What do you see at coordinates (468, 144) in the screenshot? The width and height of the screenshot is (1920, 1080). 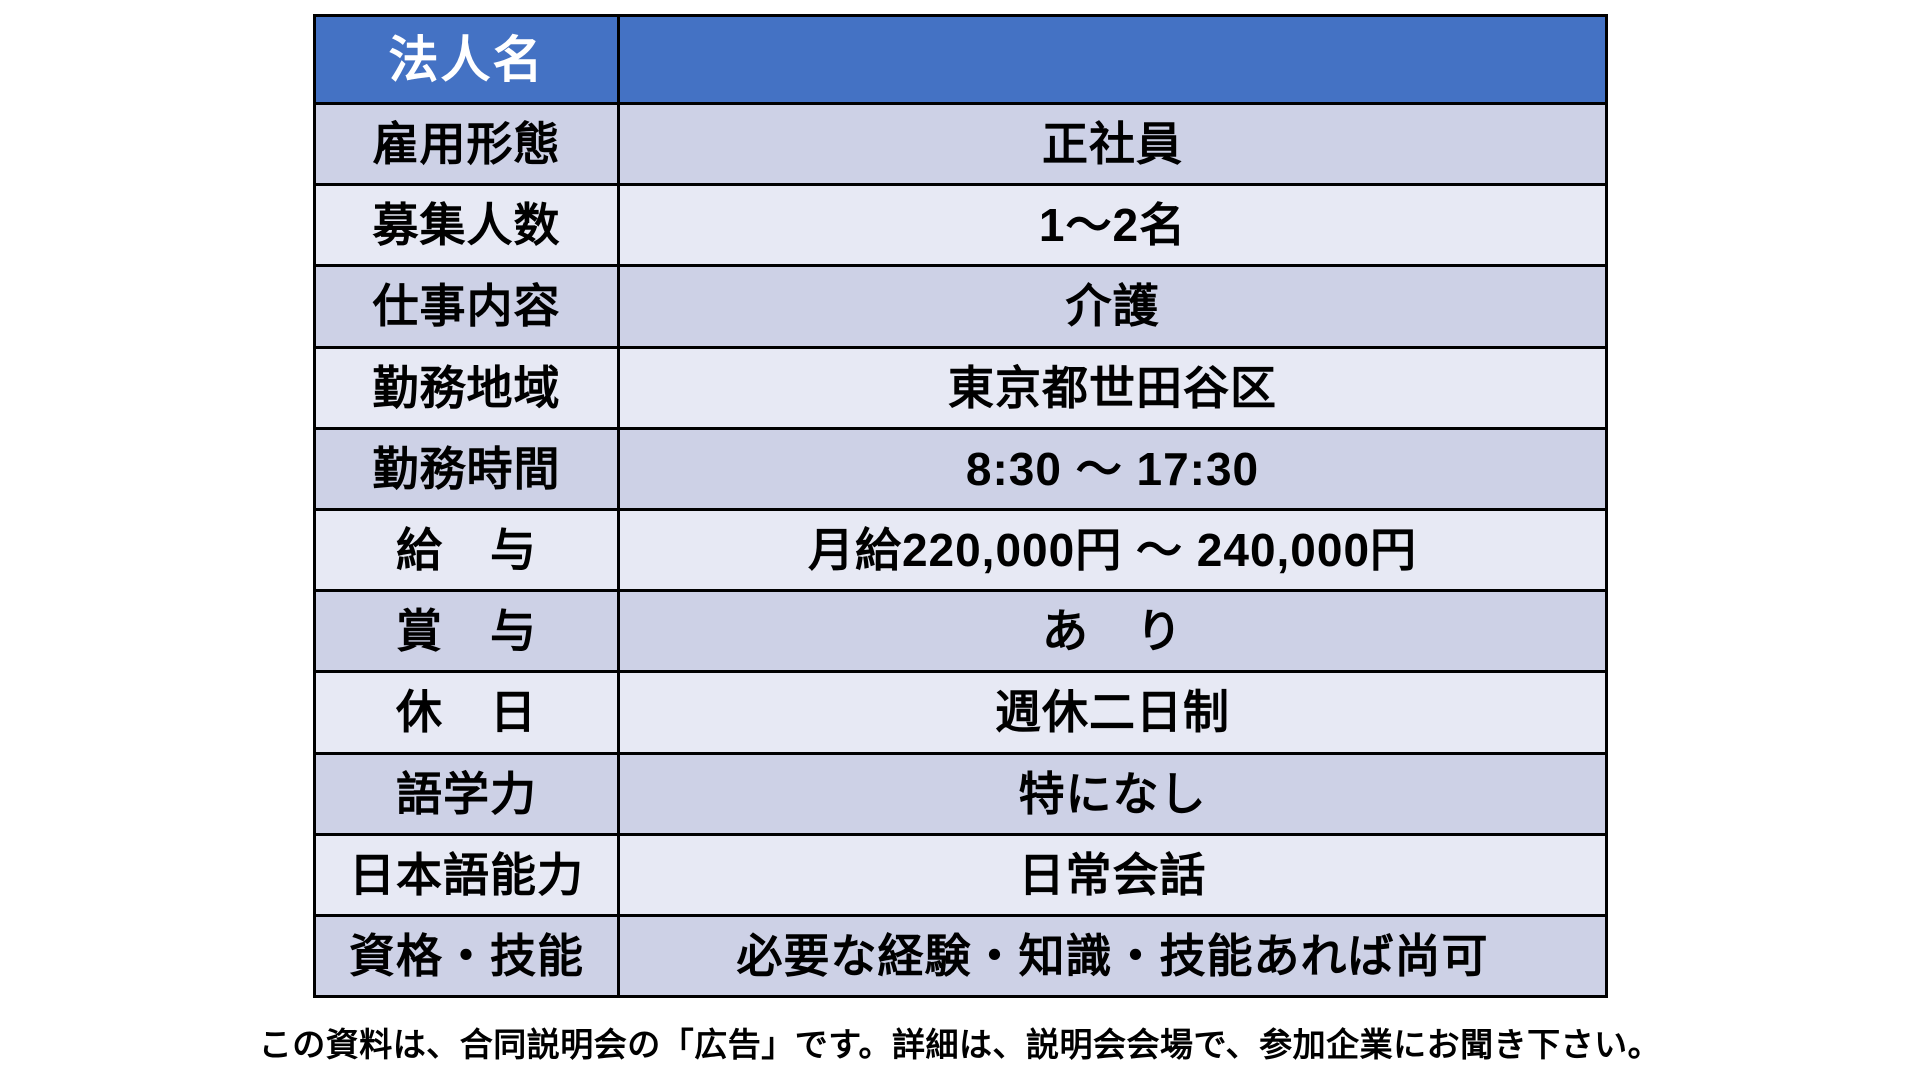 I see `row-label: 雇用形態` at bounding box center [468, 144].